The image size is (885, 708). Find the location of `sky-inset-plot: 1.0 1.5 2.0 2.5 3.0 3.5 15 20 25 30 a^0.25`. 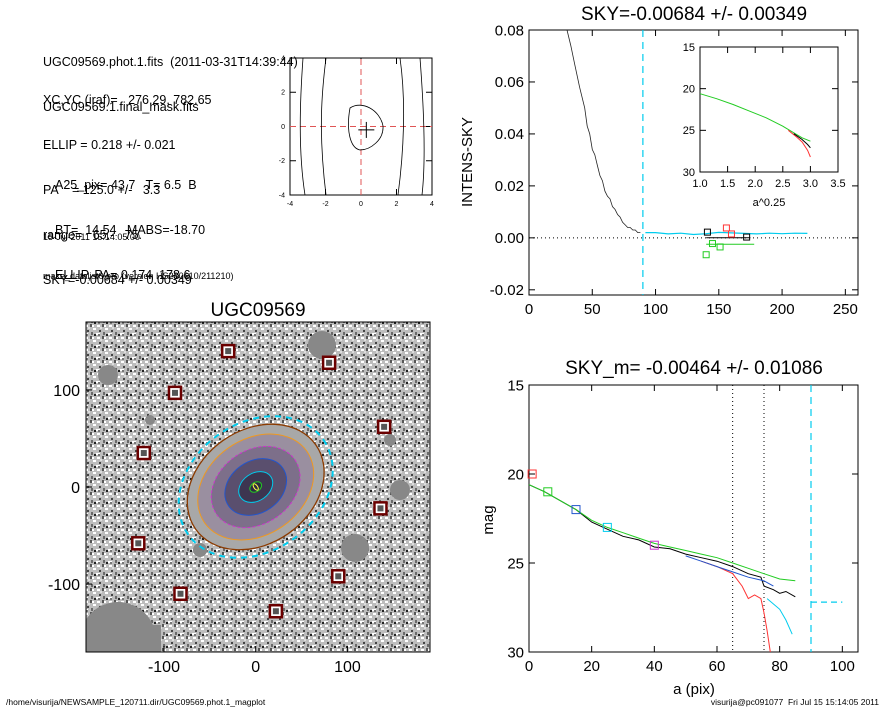

sky-inset-plot: 1.0 1.5 2.0 2.5 3.0 3.5 15 20 25 30 a^0.25 is located at coordinates (764, 125).